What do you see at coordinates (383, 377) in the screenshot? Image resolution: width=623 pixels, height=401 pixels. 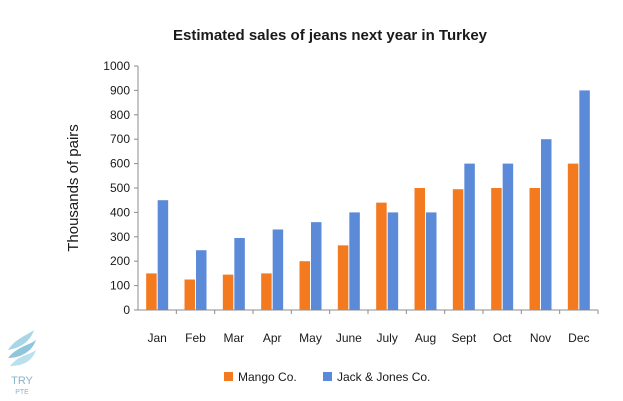 I see `legend-label: Jack & Jones Co.` at bounding box center [383, 377].